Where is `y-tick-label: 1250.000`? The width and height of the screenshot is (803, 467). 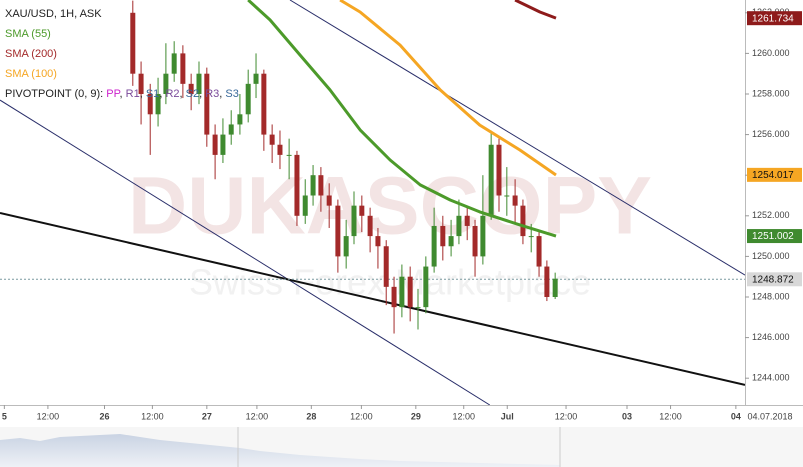 y-tick-label: 1250.000 is located at coordinates (771, 256).